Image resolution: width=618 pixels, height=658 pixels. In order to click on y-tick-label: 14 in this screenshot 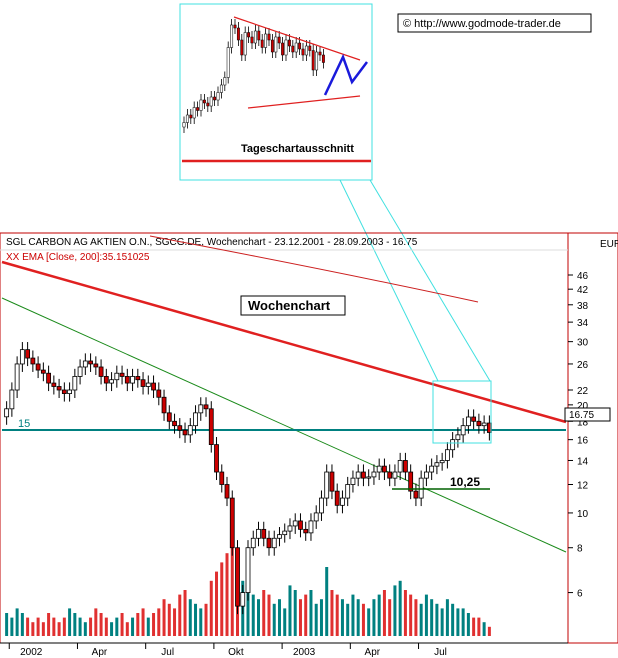, I will do `click(583, 461)`.